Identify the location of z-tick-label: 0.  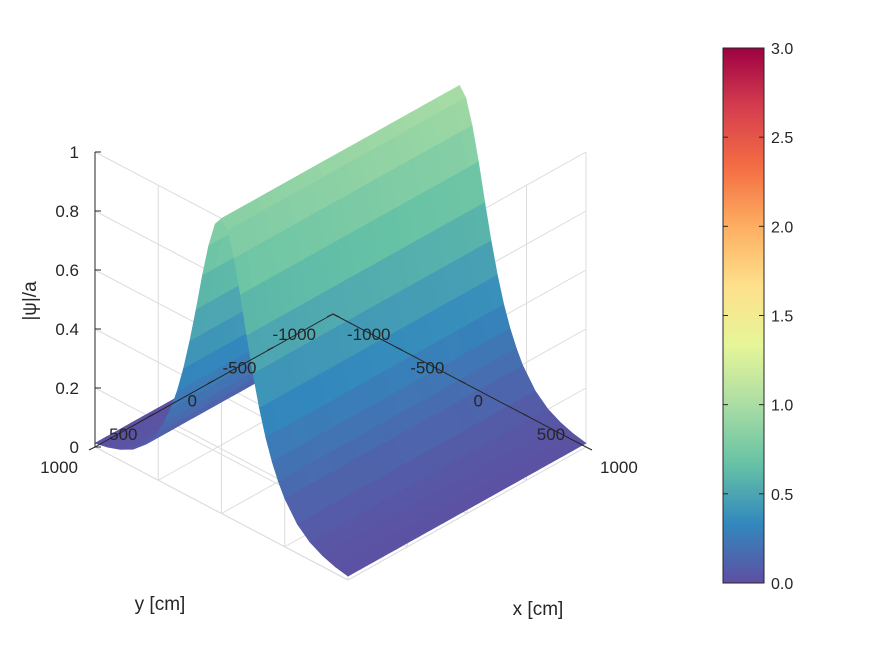
(74, 447).